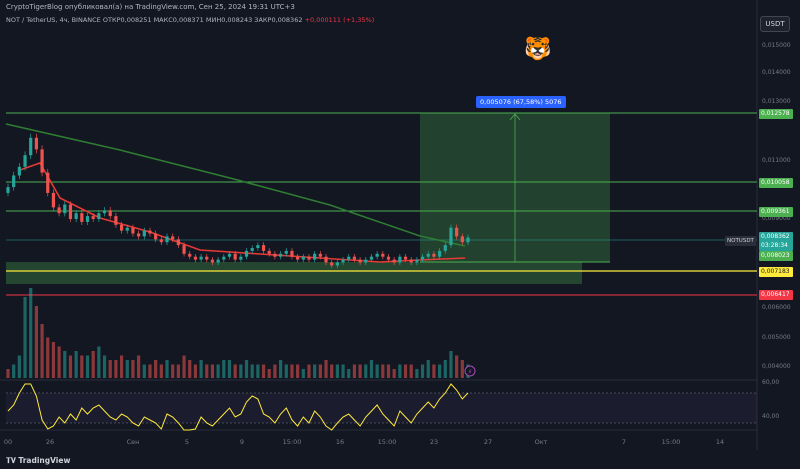 This screenshot has height=469, width=800. What do you see at coordinates (294, 273) in the screenshot?
I see `entry-zone` at bounding box center [294, 273].